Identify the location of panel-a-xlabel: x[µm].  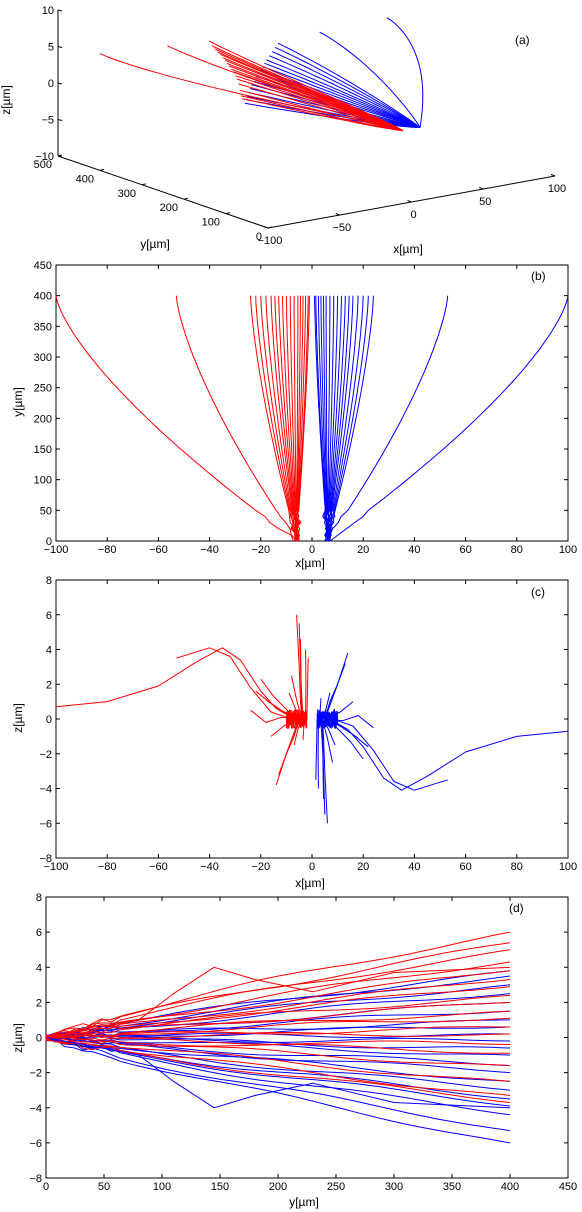
(408, 249).